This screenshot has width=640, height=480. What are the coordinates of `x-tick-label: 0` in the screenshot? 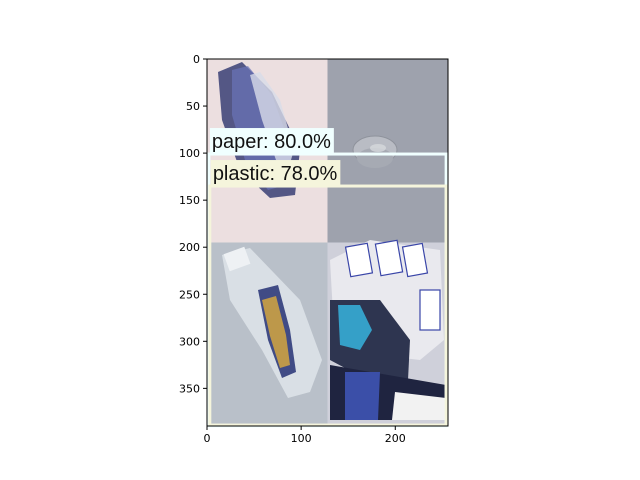 It's located at (207, 438).